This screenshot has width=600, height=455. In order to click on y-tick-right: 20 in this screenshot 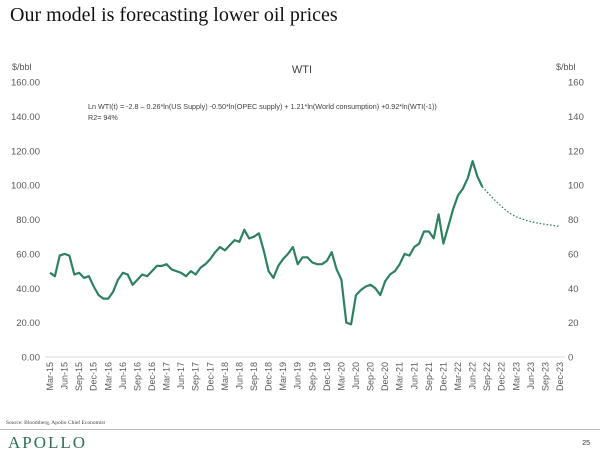, I will do `click(573, 323)`.